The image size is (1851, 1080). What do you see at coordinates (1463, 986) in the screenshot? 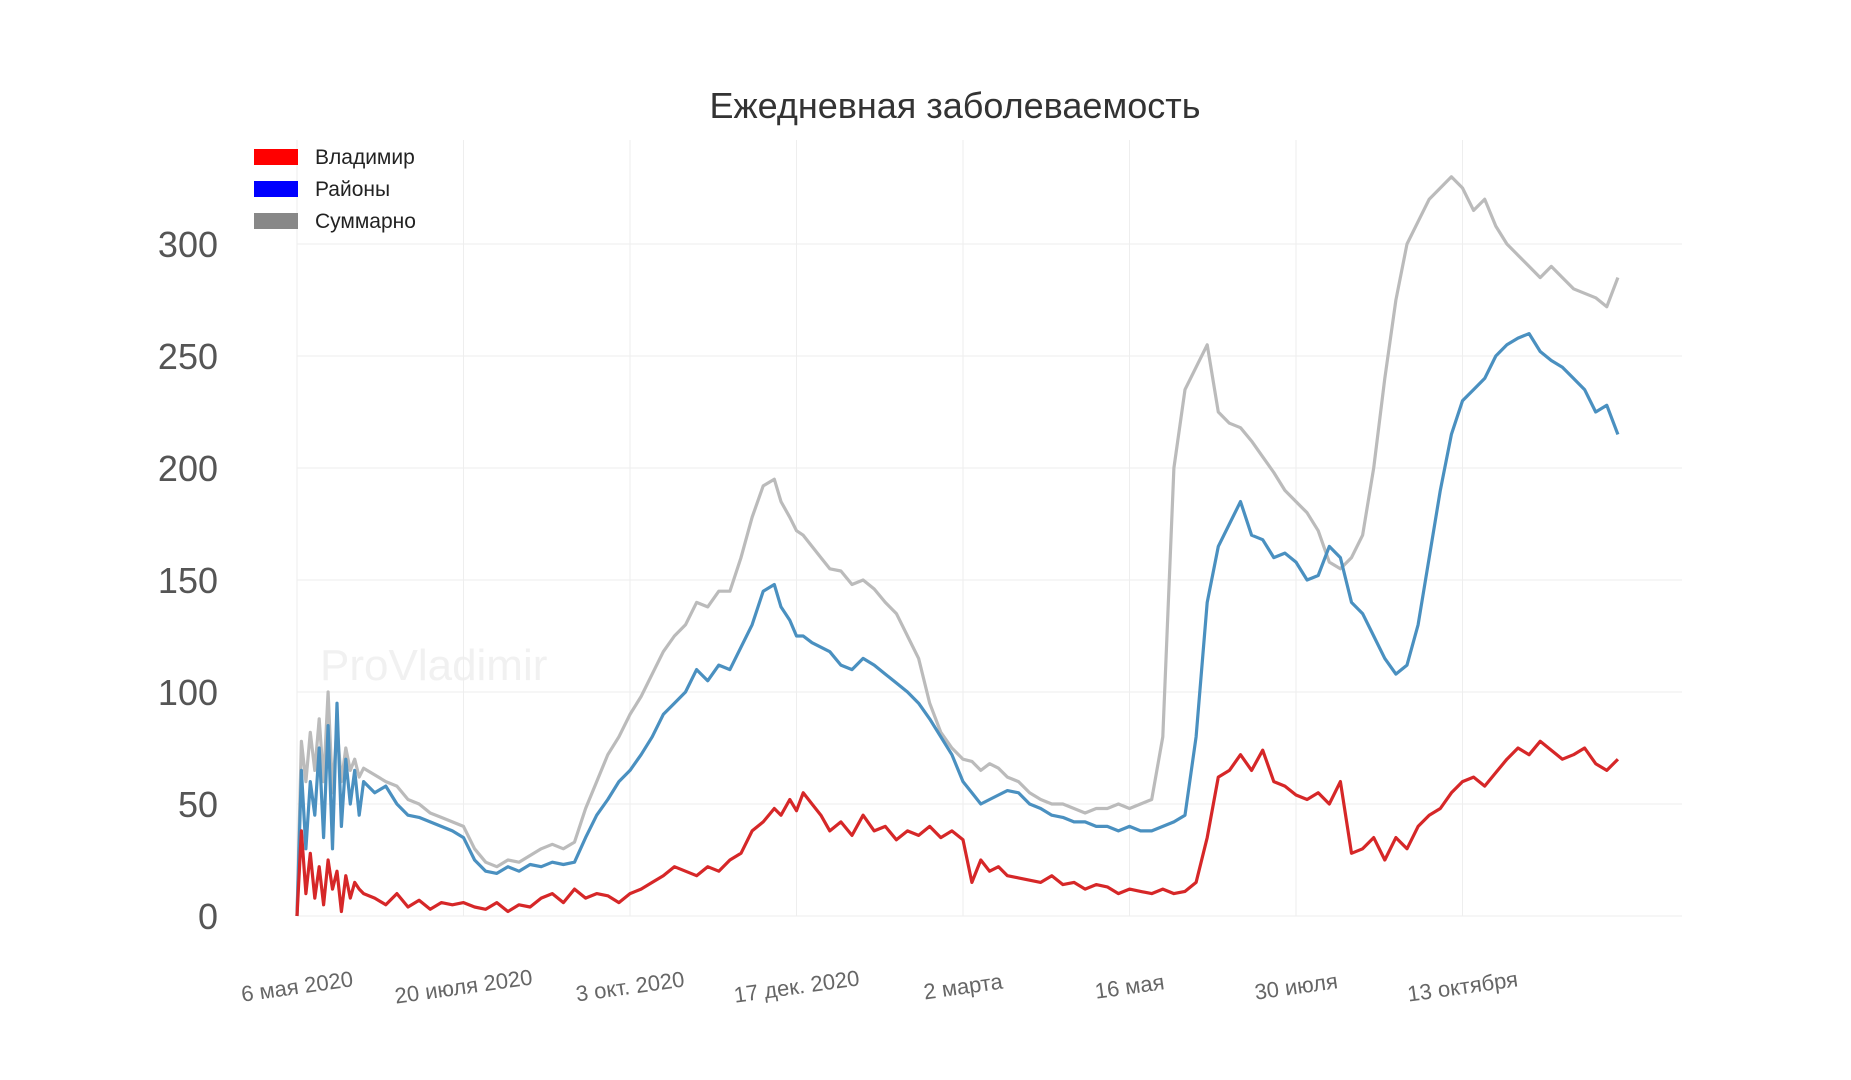
I see `x-tick-label: 13 октября` at bounding box center [1463, 986].